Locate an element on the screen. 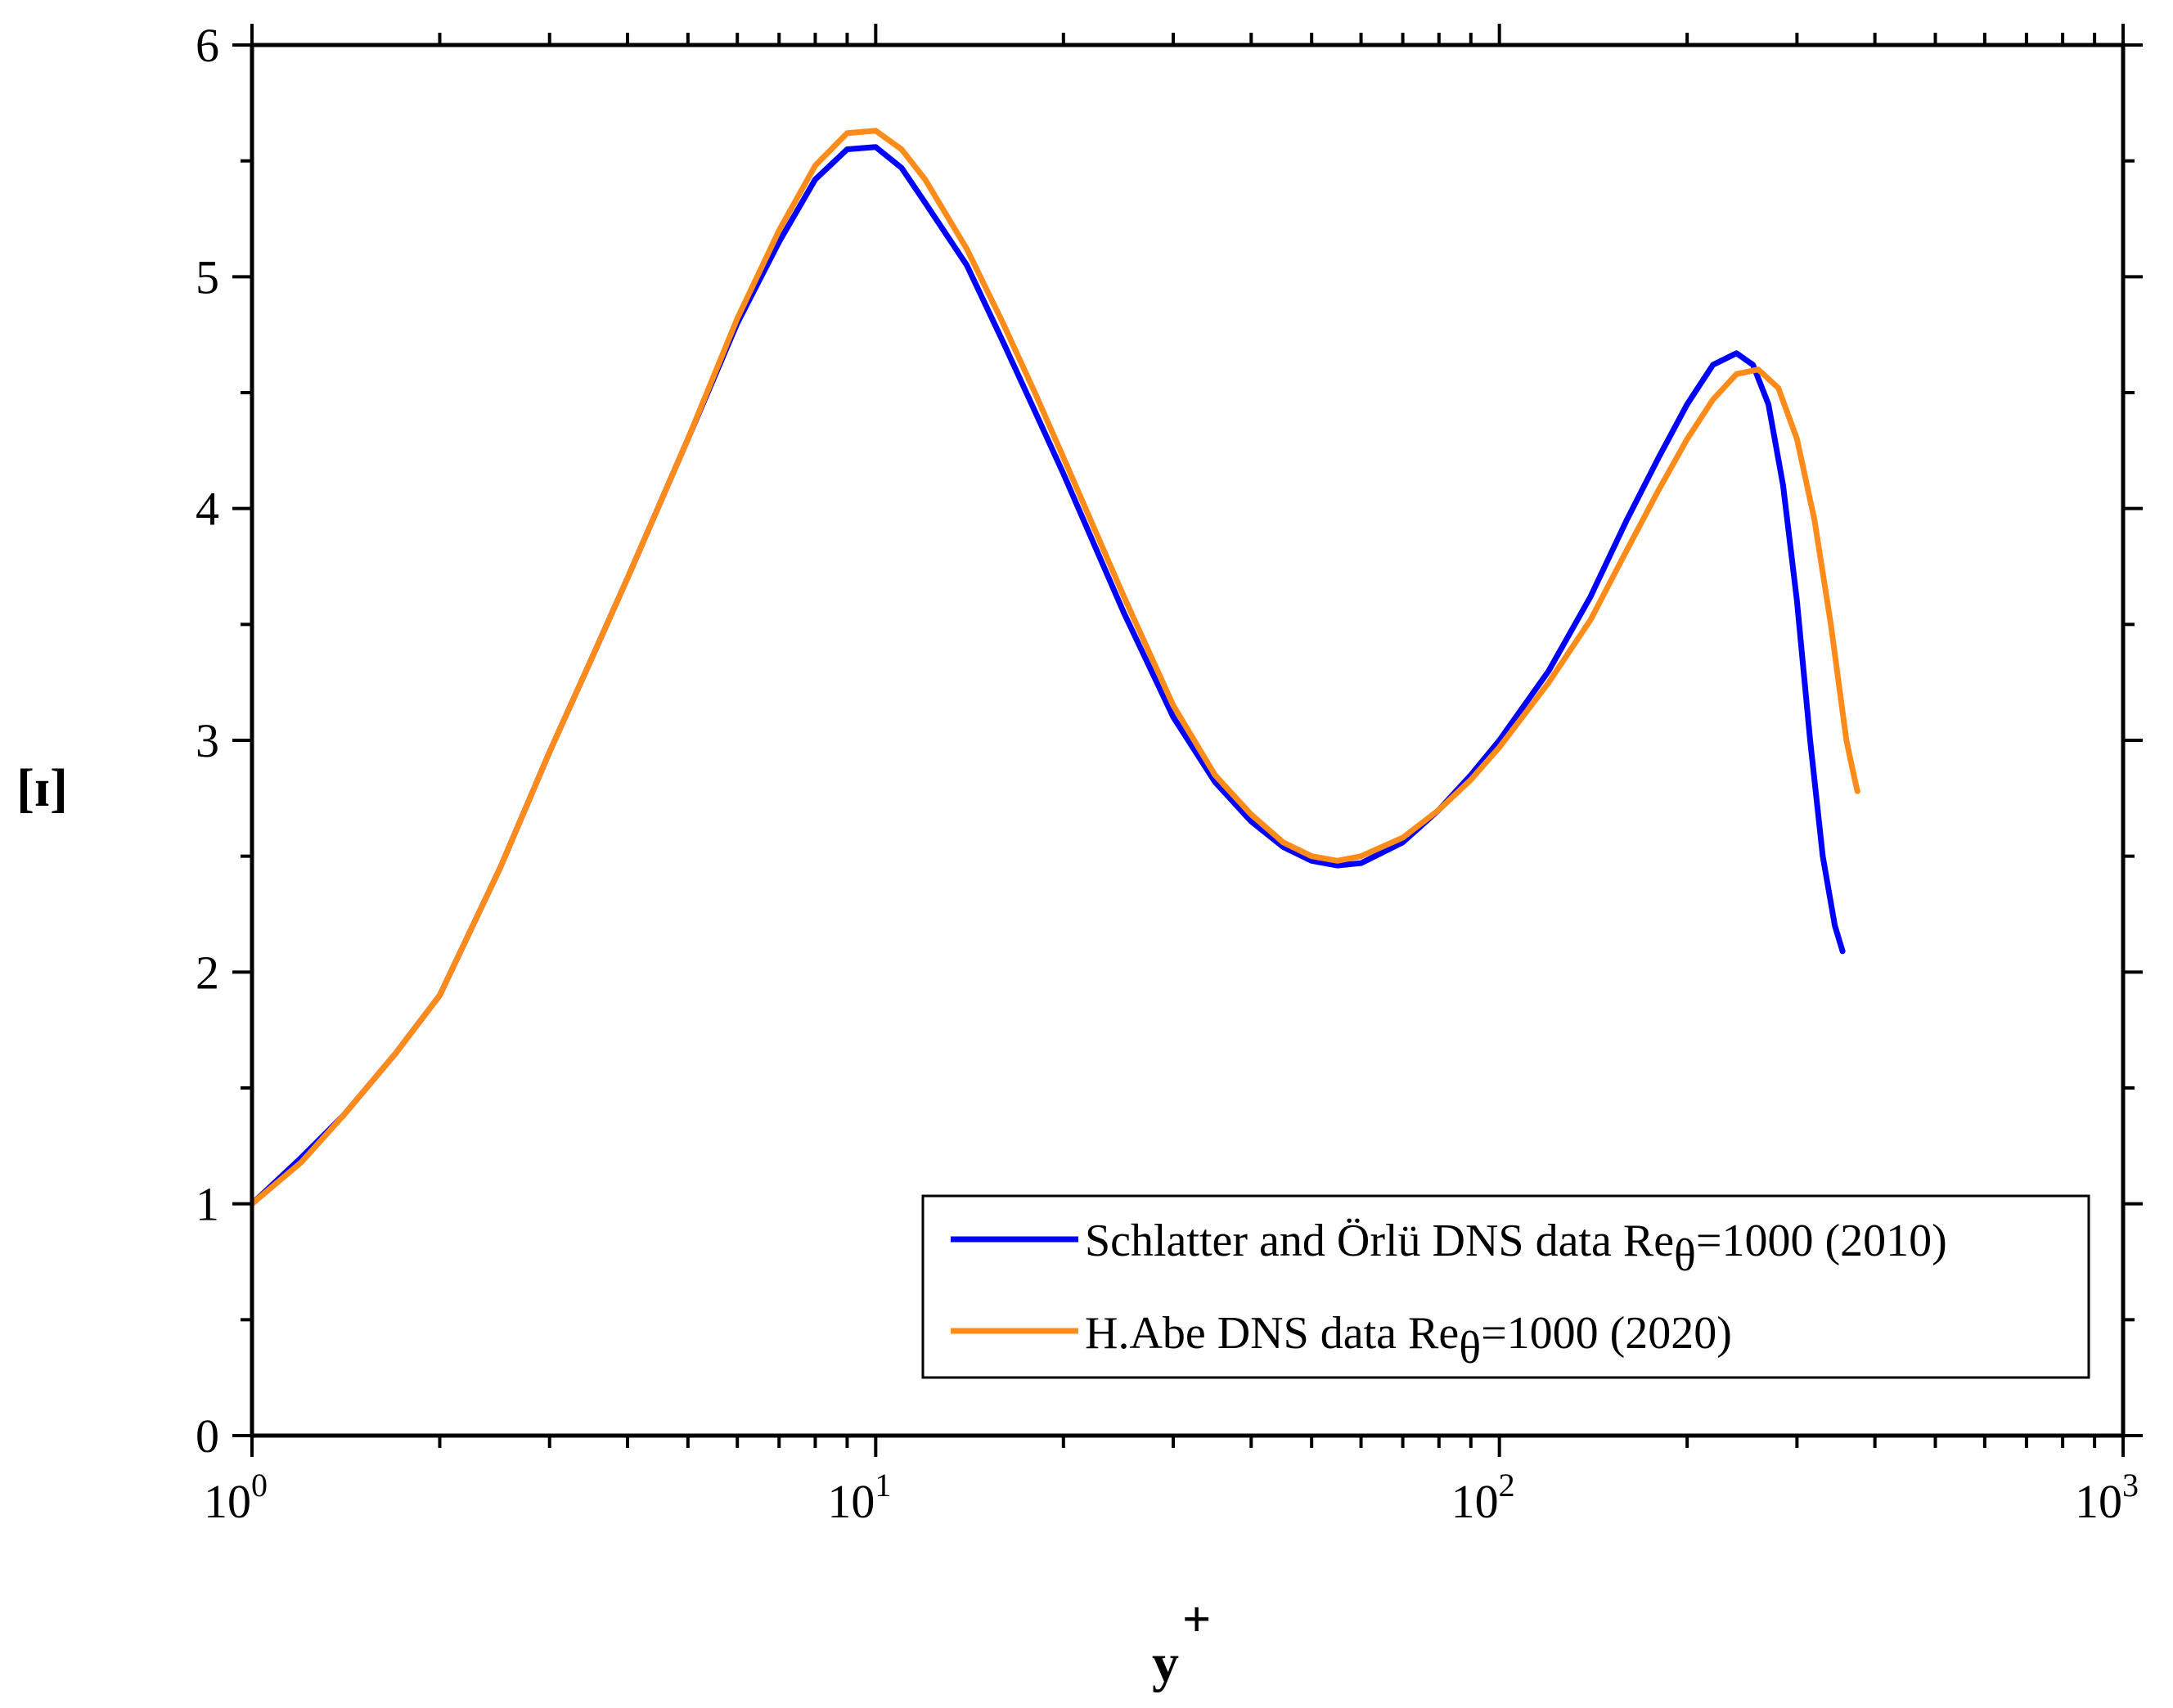  legend-label-abe-suffix: =1000 (2020) is located at coordinates (1607, 1334).